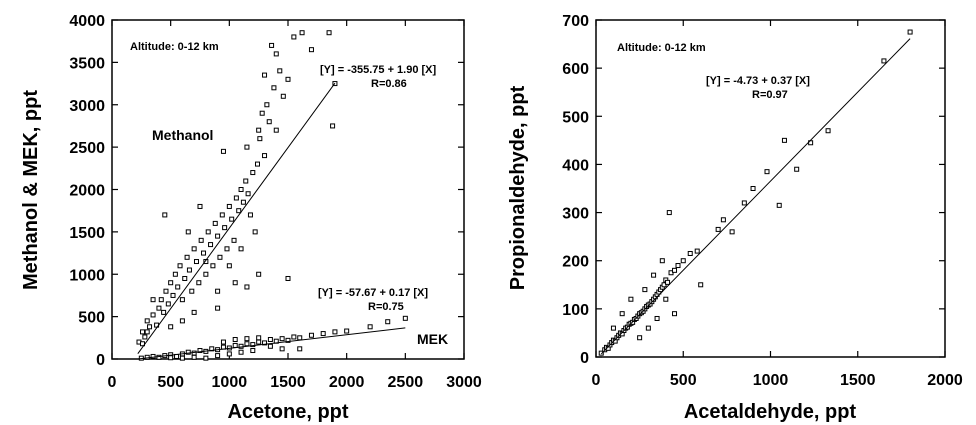 The image size is (976, 425). I want to click on left-altitude-annotation: Altitude: 0-12 km, so click(174, 47).